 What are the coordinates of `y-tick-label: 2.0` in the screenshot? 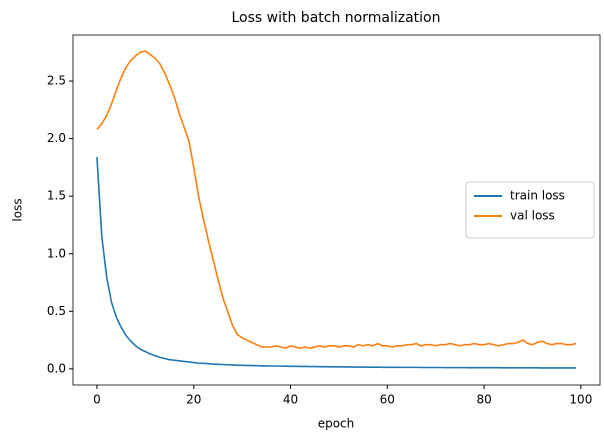 It's located at (56, 138).